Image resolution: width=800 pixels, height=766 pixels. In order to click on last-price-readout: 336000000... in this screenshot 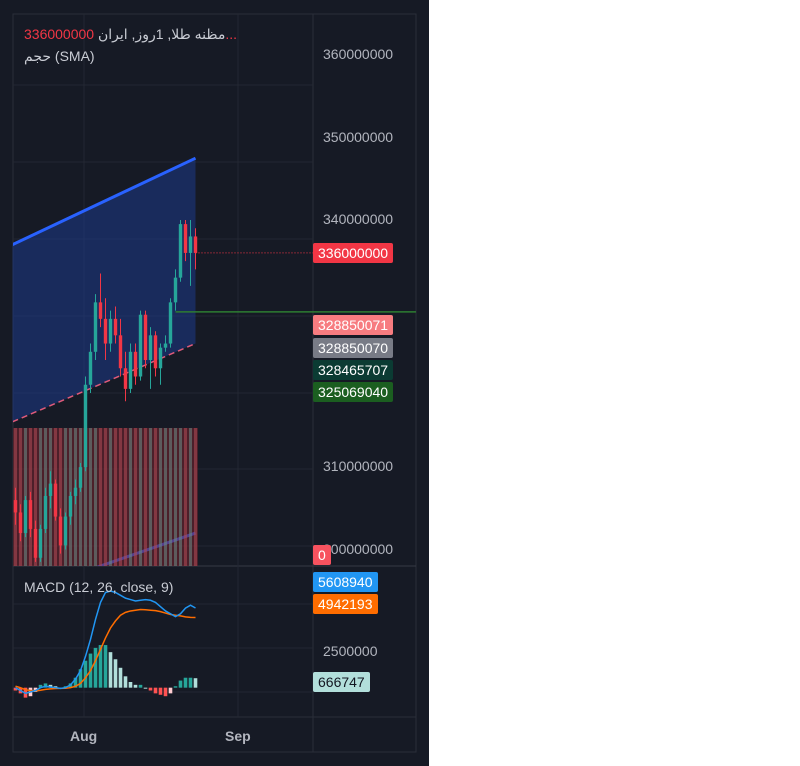, I will do `click(131, 34)`.